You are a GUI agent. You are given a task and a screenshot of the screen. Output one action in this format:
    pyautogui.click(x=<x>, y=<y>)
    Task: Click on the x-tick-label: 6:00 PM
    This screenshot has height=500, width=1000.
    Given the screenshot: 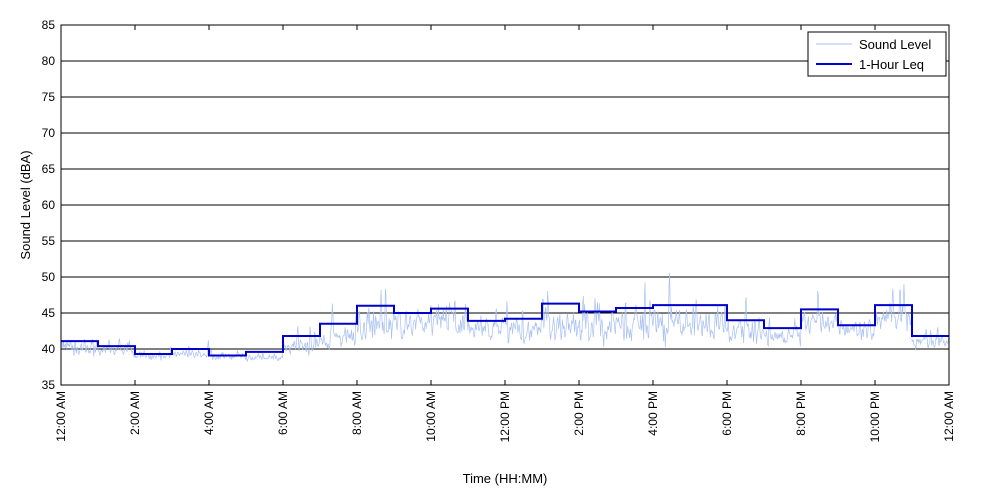 What is the action you would take?
    pyautogui.click(x=727, y=413)
    